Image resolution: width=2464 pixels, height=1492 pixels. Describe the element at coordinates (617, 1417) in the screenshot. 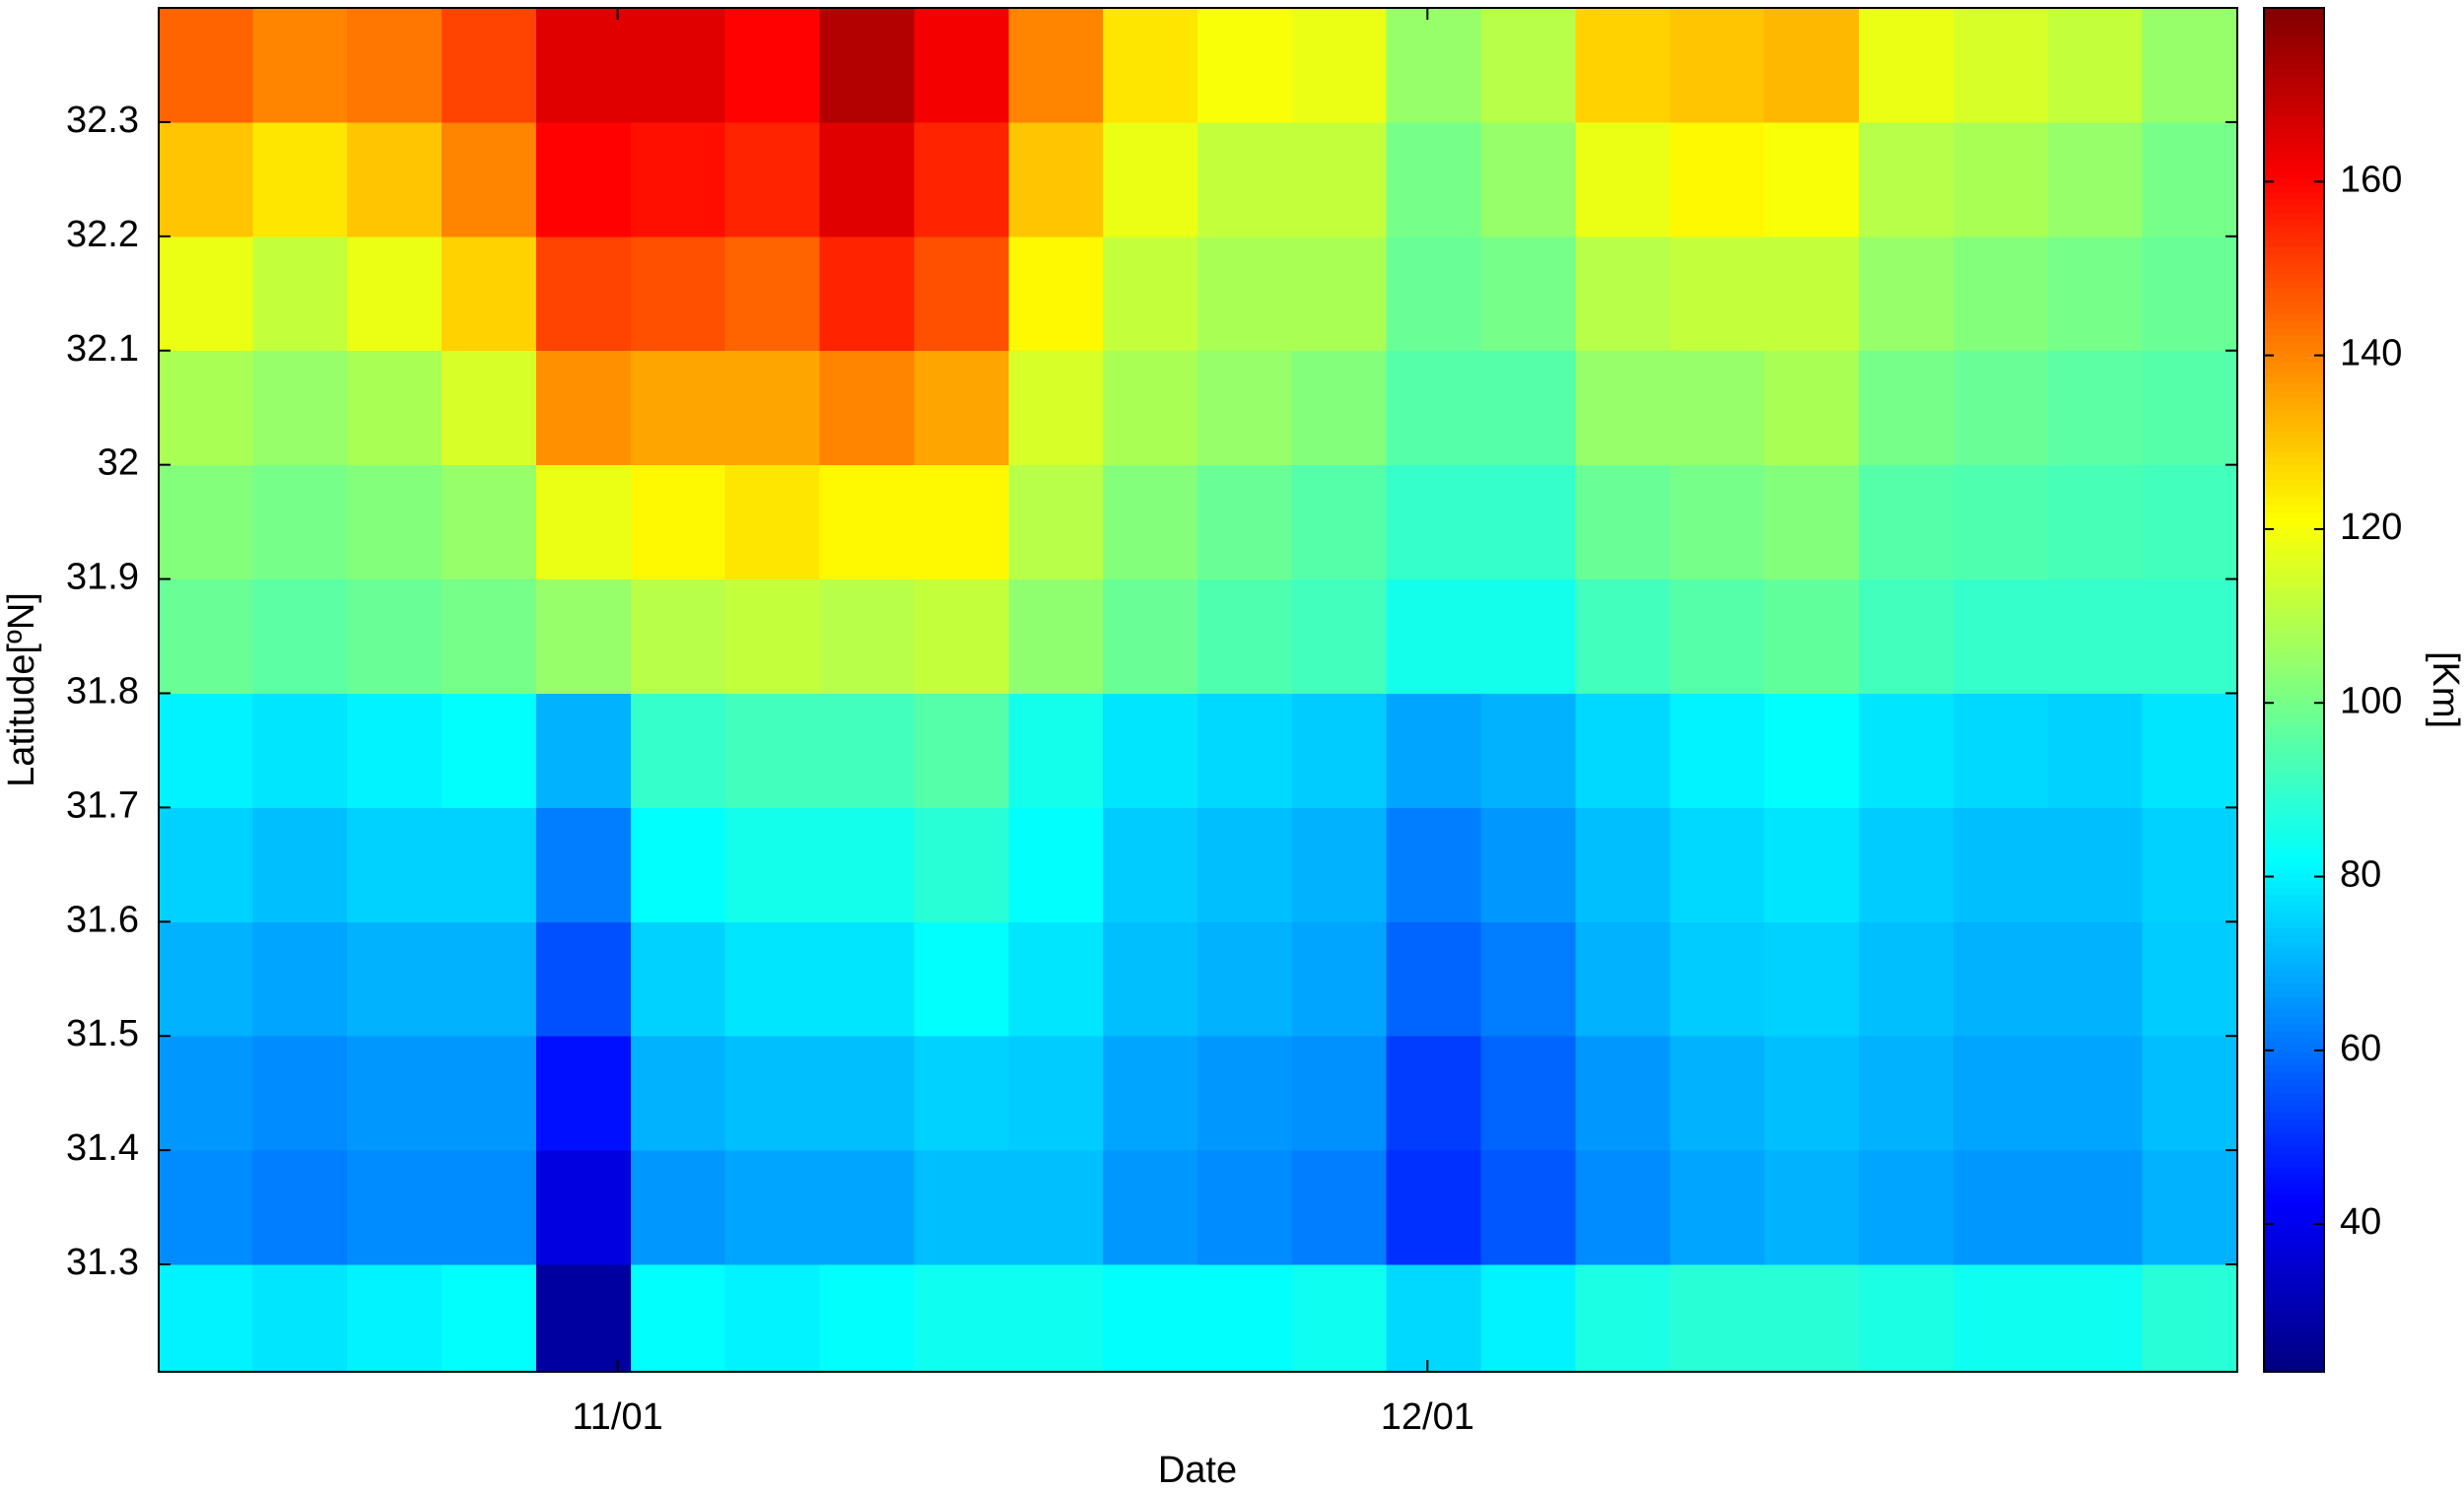

I see `x-tick-label: 11/01` at that location.